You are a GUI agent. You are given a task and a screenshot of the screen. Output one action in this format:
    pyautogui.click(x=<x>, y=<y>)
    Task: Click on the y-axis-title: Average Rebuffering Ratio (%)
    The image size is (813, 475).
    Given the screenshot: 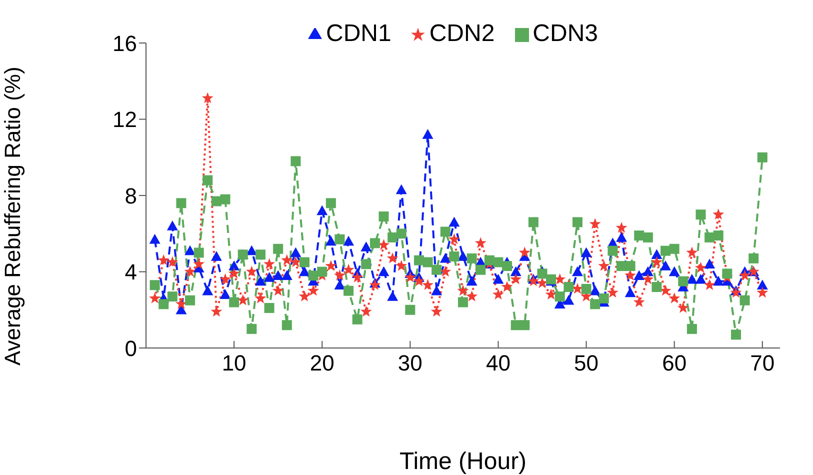 What is the action you would take?
    pyautogui.click(x=12, y=216)
    